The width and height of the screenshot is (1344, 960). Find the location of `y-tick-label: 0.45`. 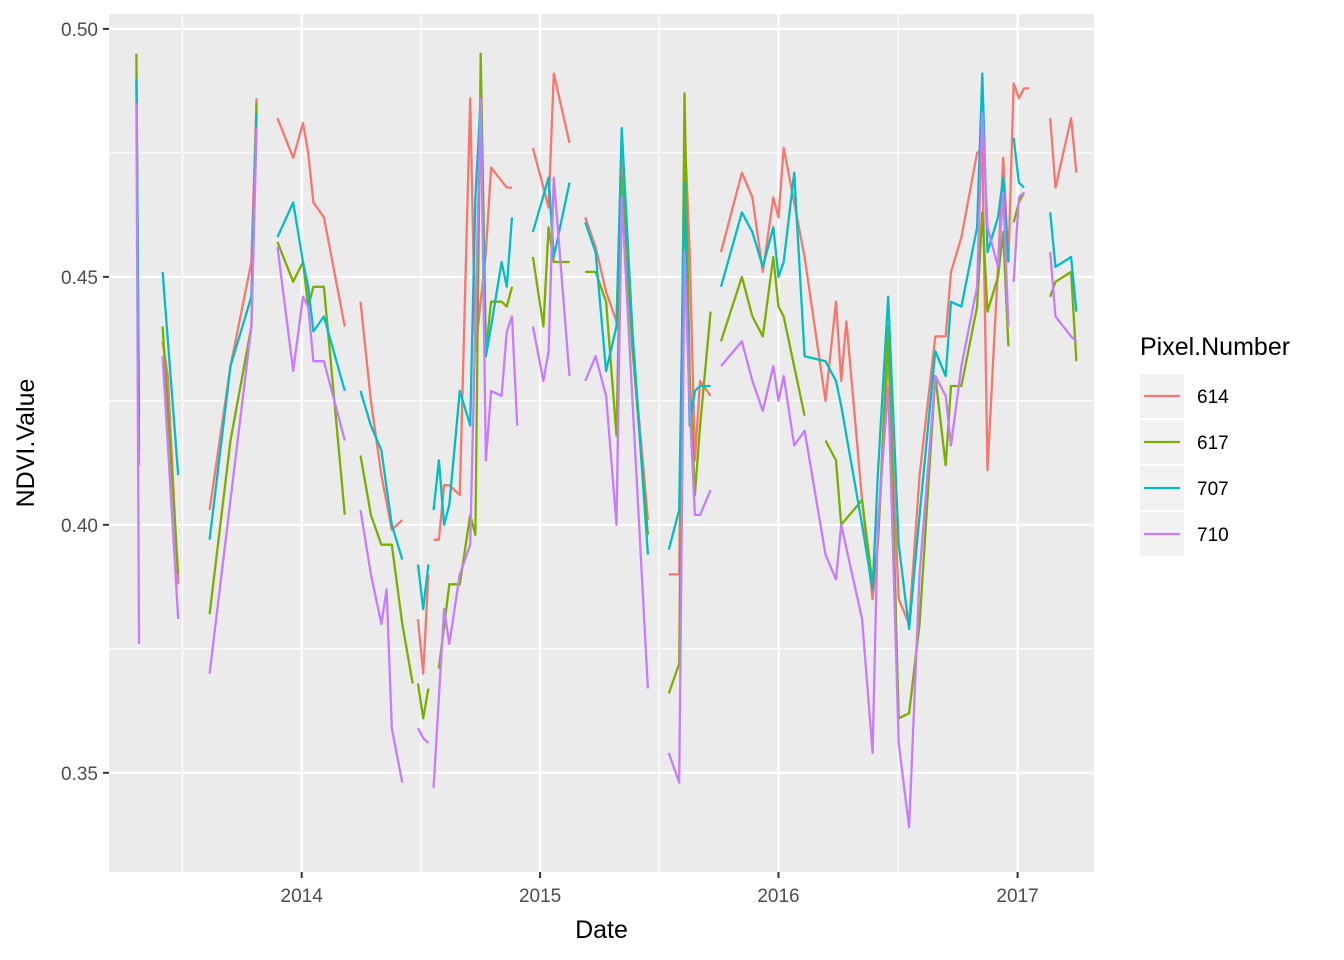

y-tick-label: 0.45 is located at coordinates (79, 278).